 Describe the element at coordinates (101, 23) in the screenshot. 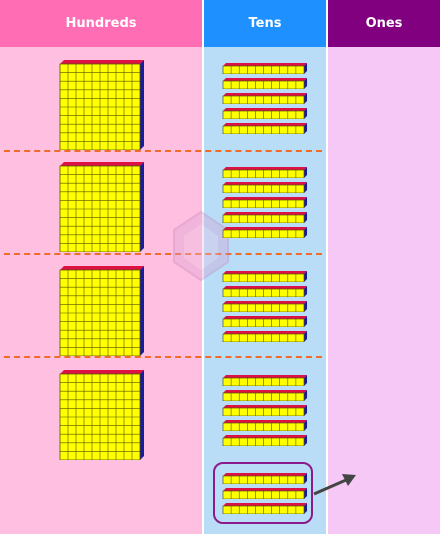

I see `hundreds-header: Hundreds` at that location.